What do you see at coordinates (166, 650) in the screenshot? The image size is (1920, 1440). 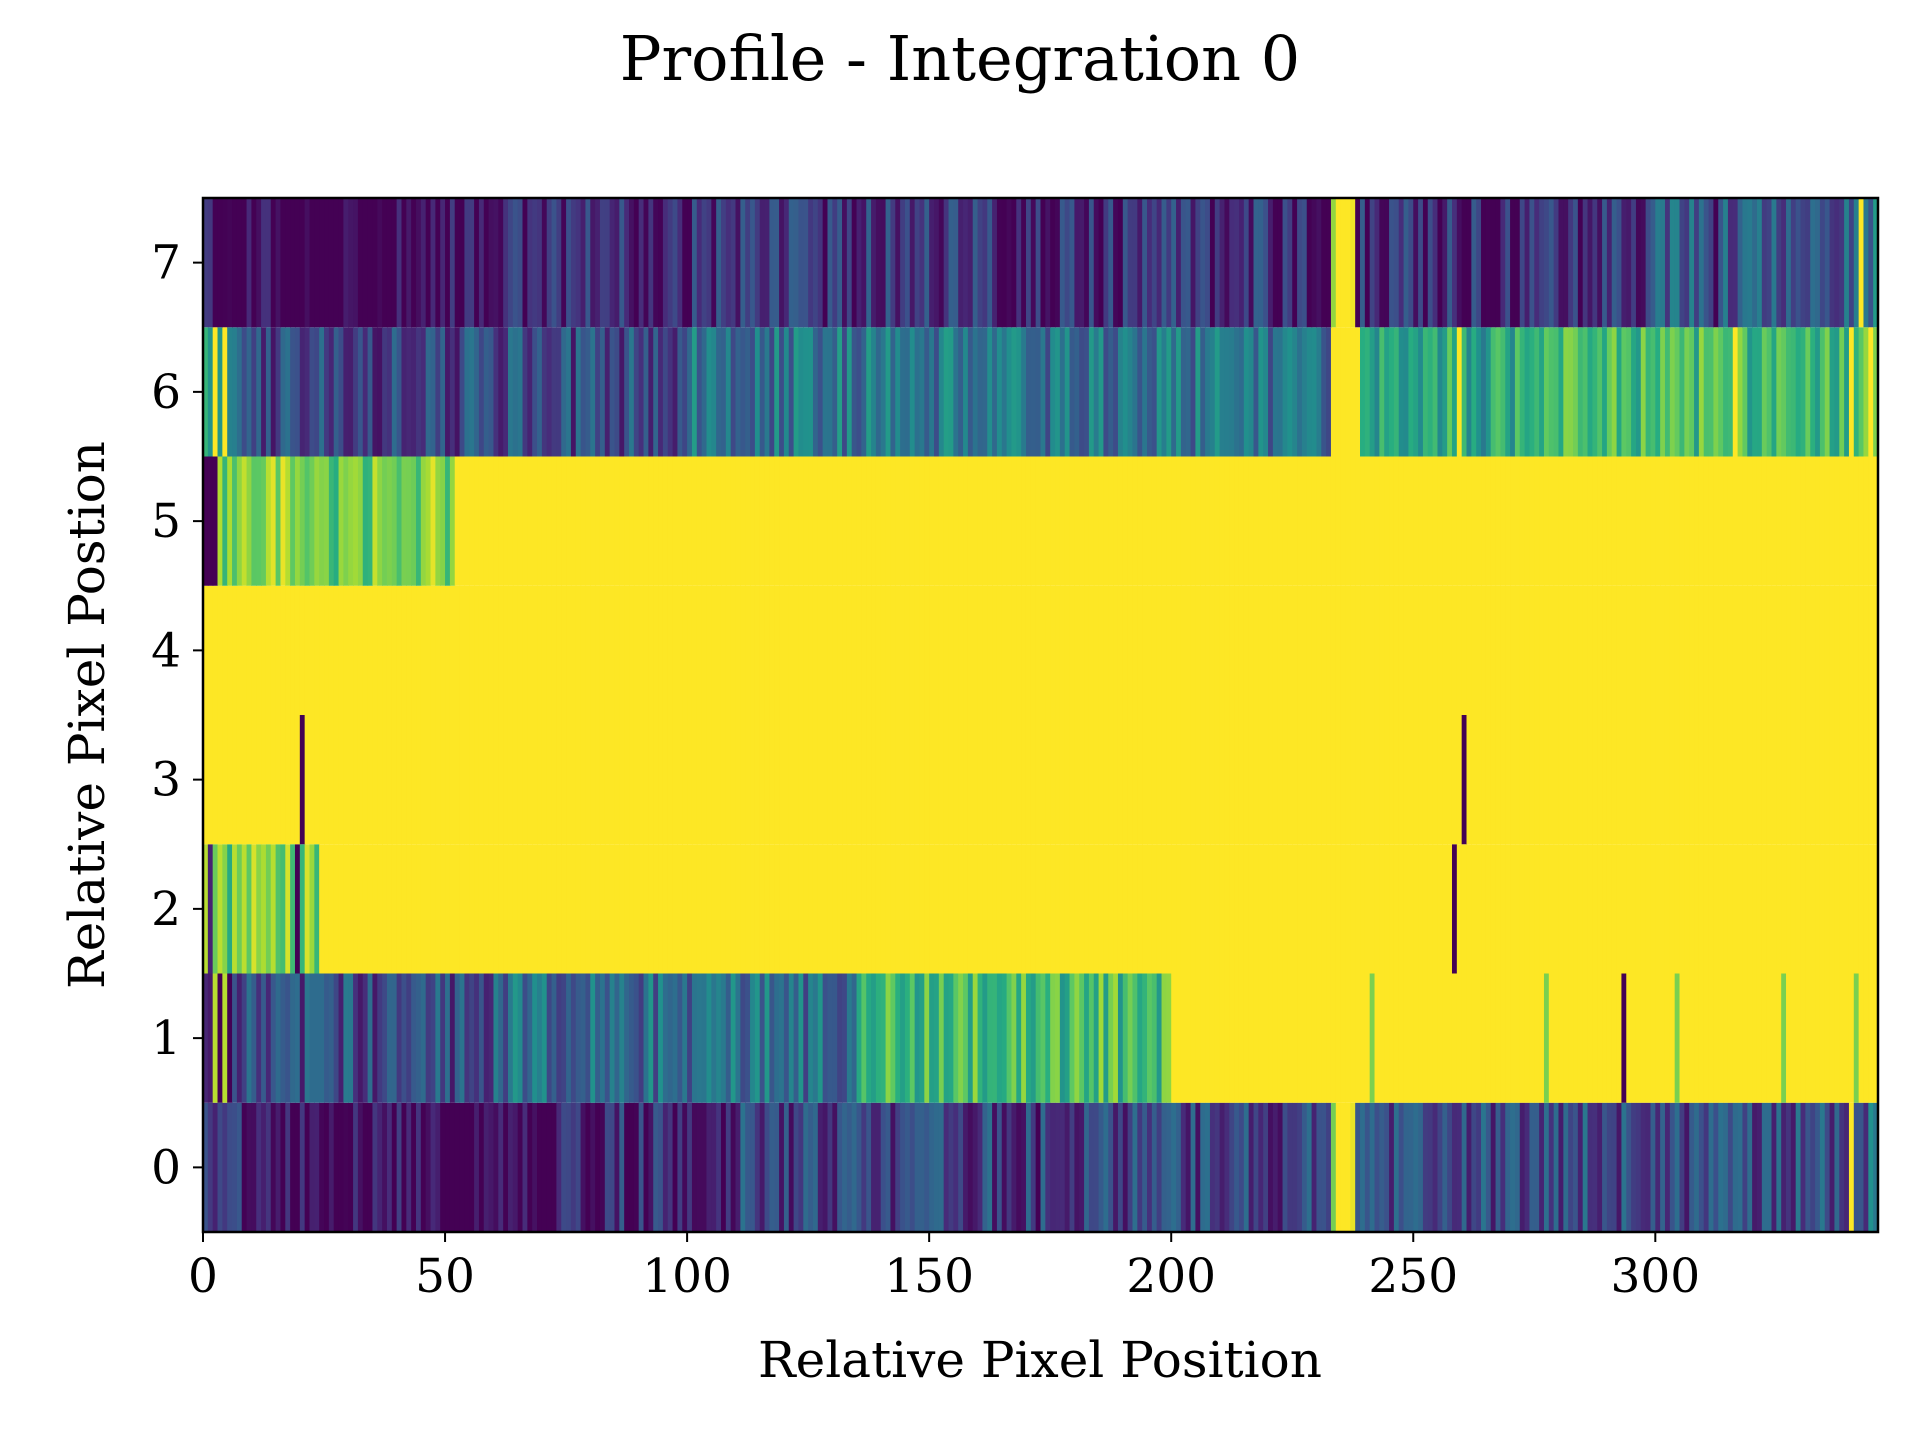 I see `y-tick-label: 4` at bounding box center [166, 650].